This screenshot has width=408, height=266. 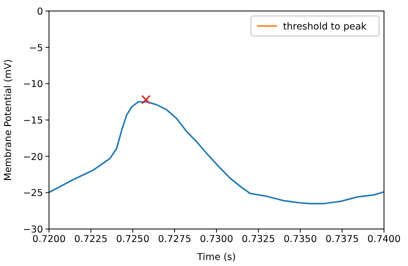 What do you see at coordinates (32, 194) in the screenshot?
I see `y-tick-label: −25` at bounding box center [32, 194].